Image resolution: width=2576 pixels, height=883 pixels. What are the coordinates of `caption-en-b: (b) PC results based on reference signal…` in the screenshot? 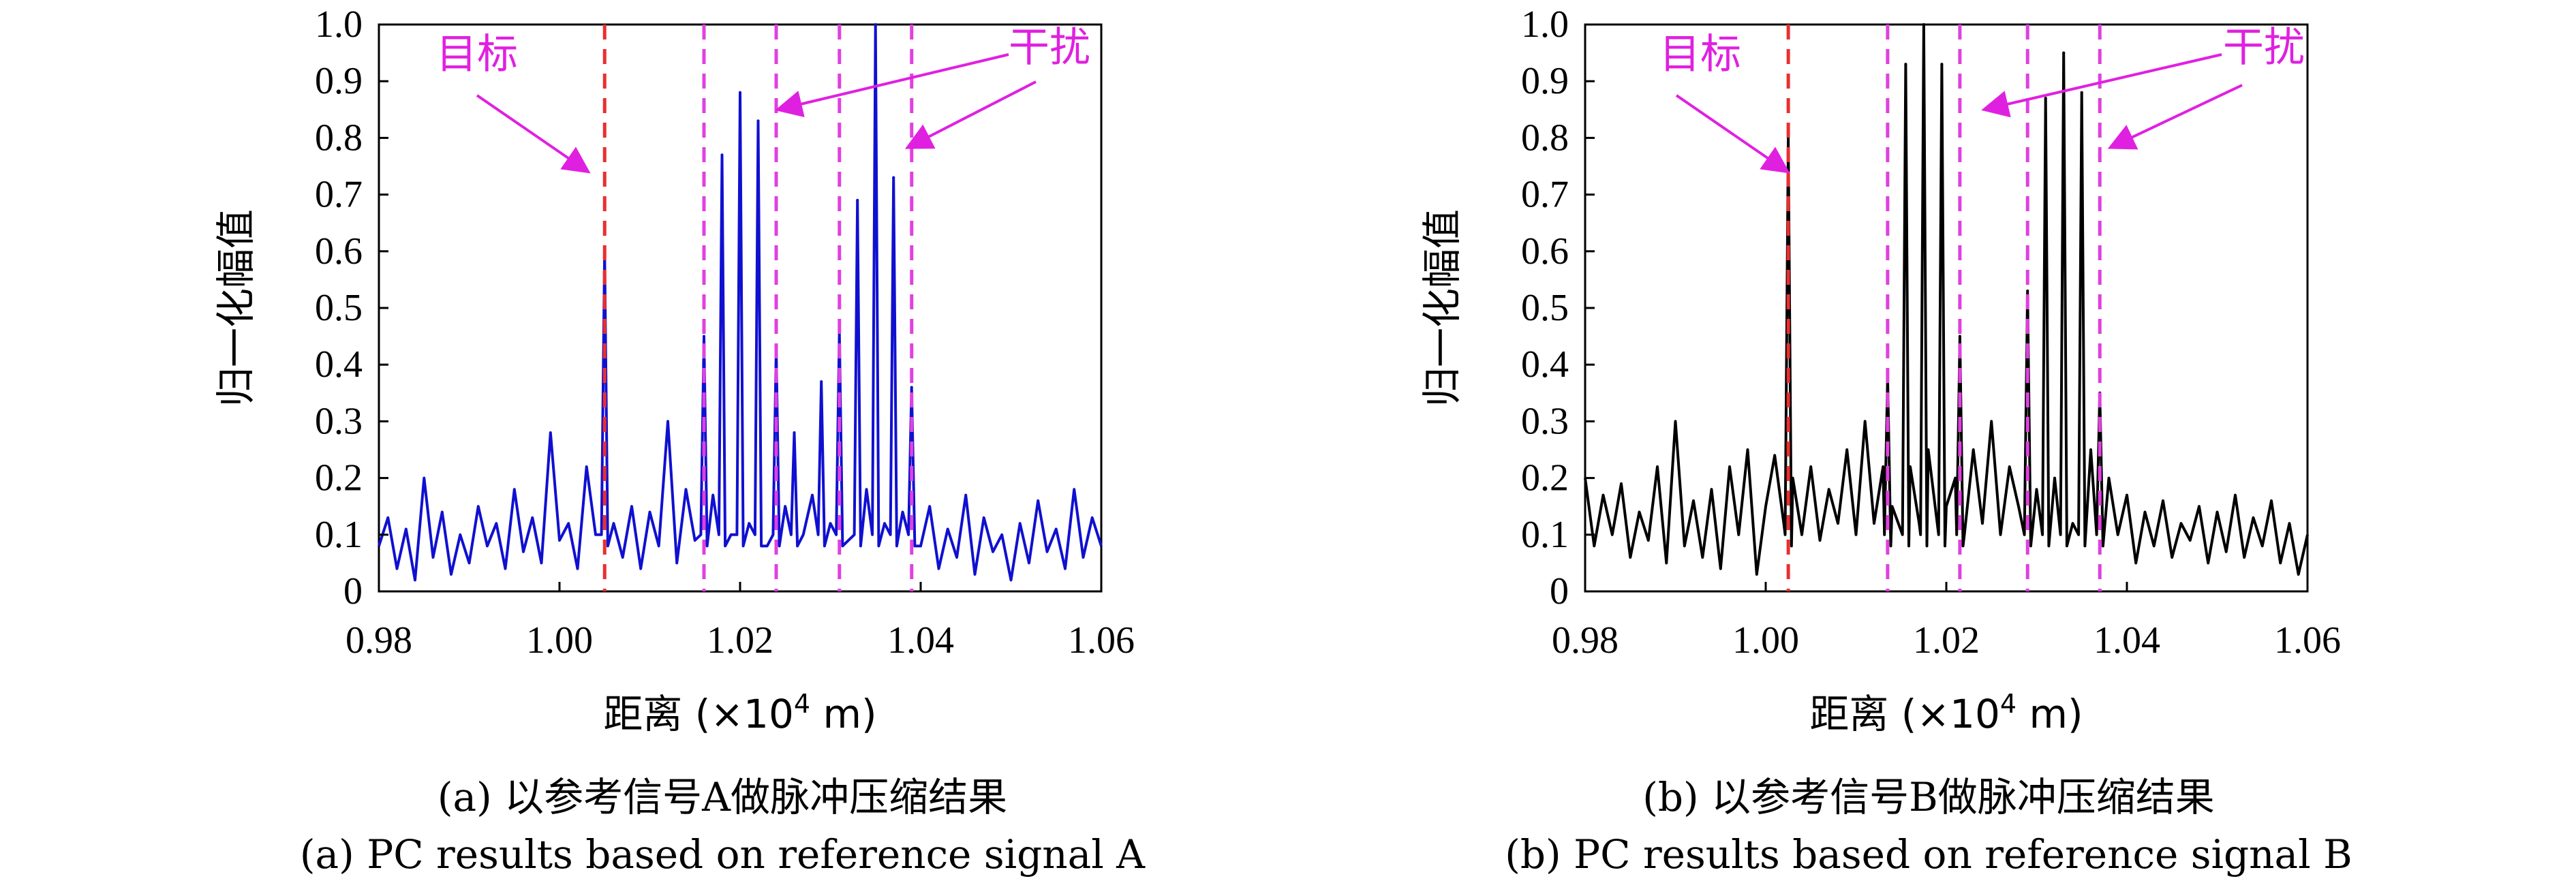 It's located at (1929, 854).